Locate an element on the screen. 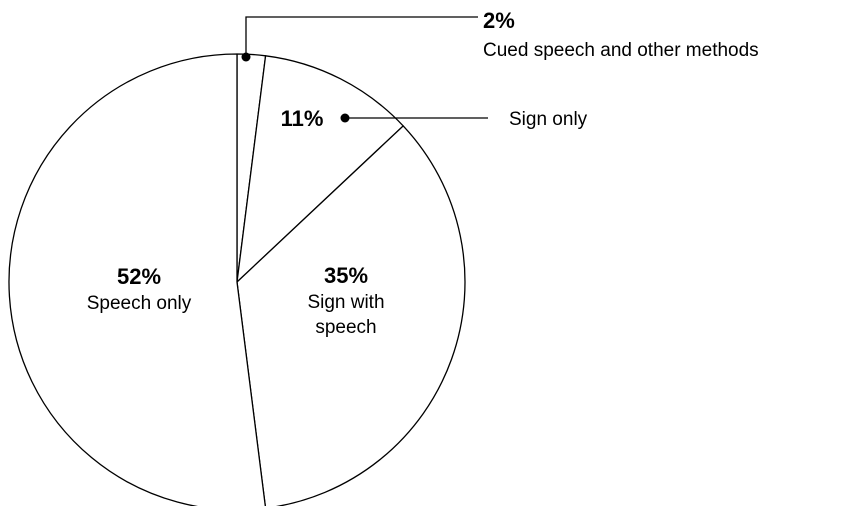 The image size is (867, 506). value-label-speech-only: 52% is located at coordinates (139, 276).